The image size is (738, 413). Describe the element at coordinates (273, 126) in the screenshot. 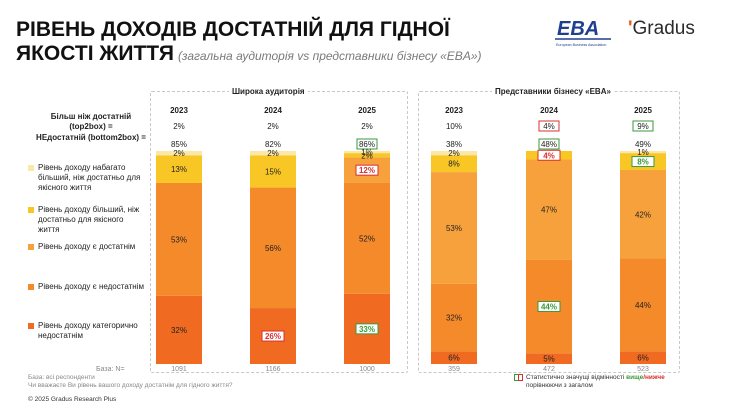

I see `top2box-value-general-2024: 2%` at that location.